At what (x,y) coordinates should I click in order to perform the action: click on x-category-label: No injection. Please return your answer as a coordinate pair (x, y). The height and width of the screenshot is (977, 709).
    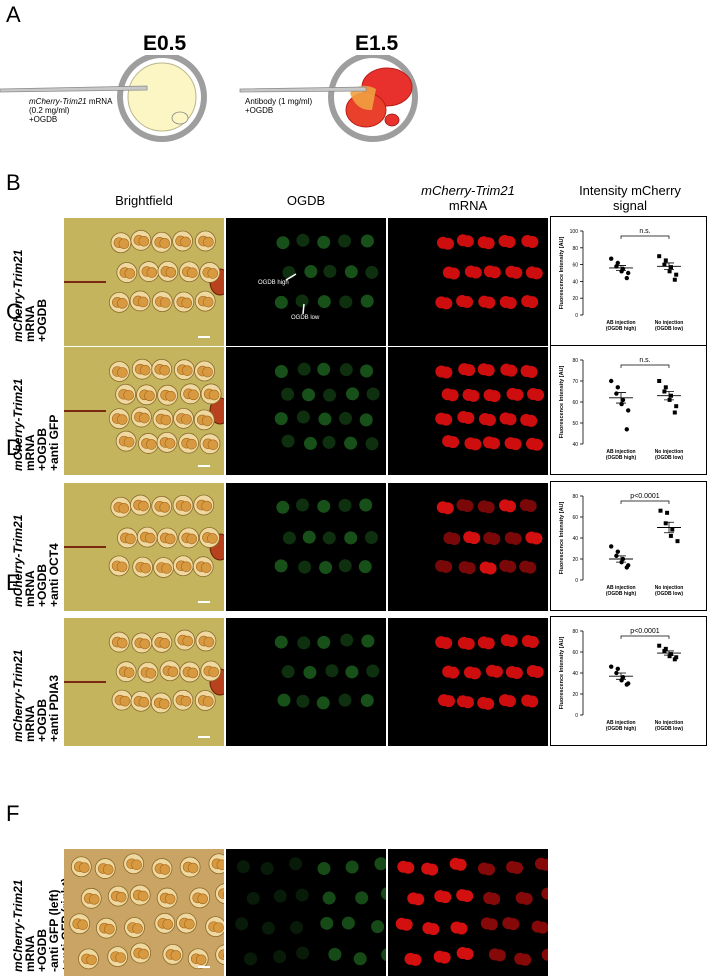
    Looking at the image, I should click on (669, 723).